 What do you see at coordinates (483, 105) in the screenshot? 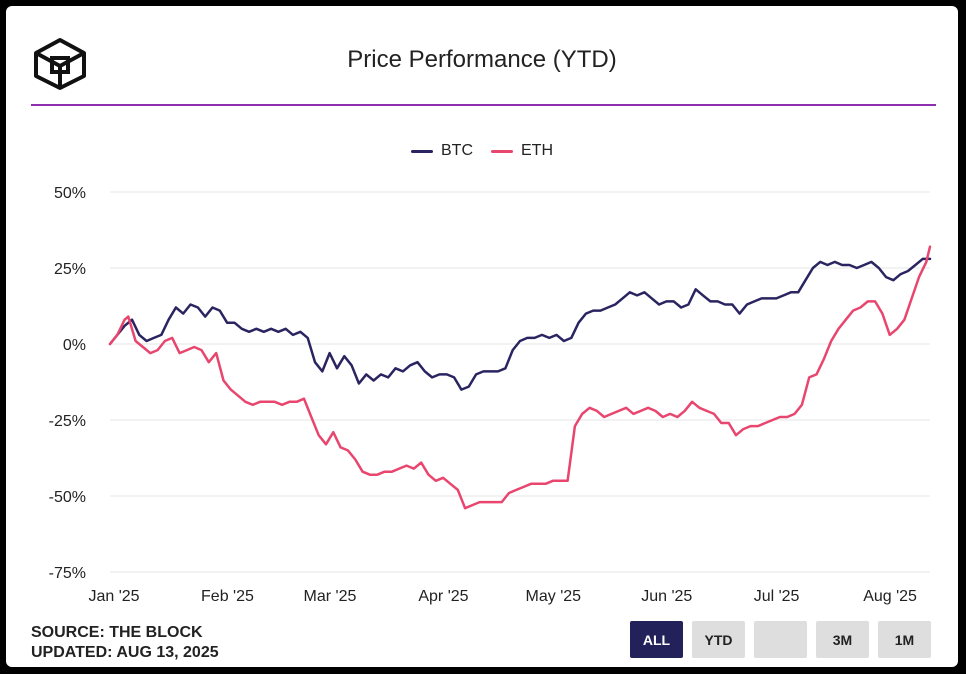
I see `header-divider` at bounding box center [483, 105].